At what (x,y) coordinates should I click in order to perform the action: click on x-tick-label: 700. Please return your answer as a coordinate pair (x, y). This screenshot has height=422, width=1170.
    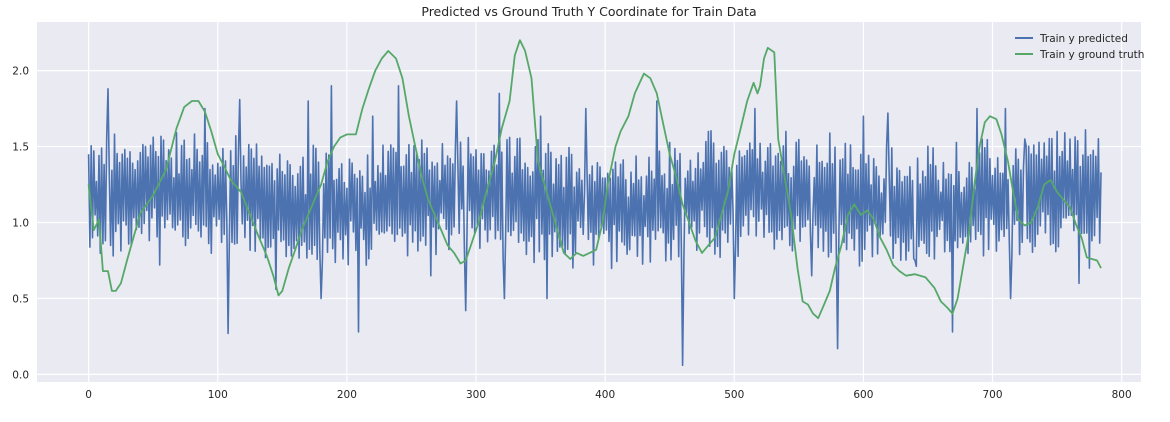
    Looking at the image, I should click on (992, 395).